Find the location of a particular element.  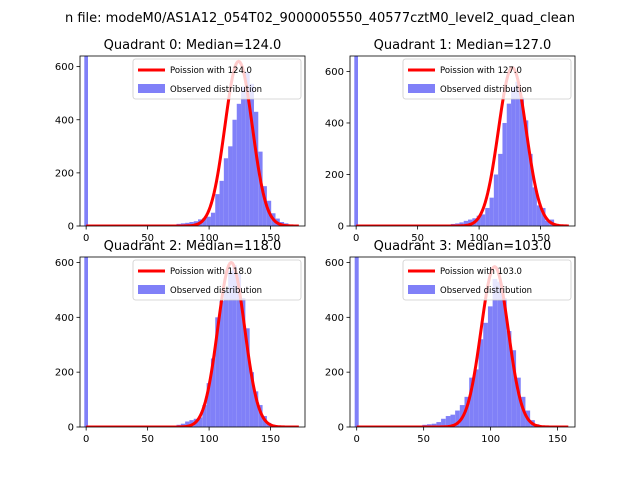

legend: Poission with 118.0 Observed distribution is located at coordinates (217, 280).